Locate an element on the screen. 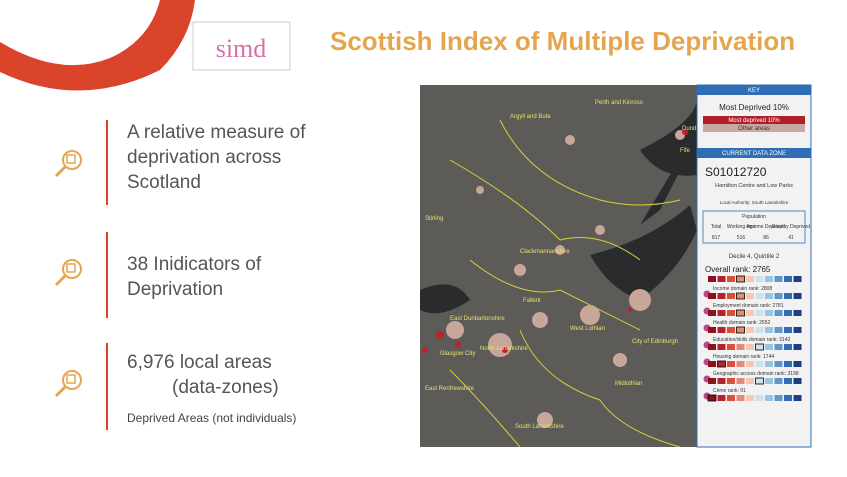 The width and height of the screenshot is (847, 477). map-label: North Lanarkshire is located at coordinates (504, 349).